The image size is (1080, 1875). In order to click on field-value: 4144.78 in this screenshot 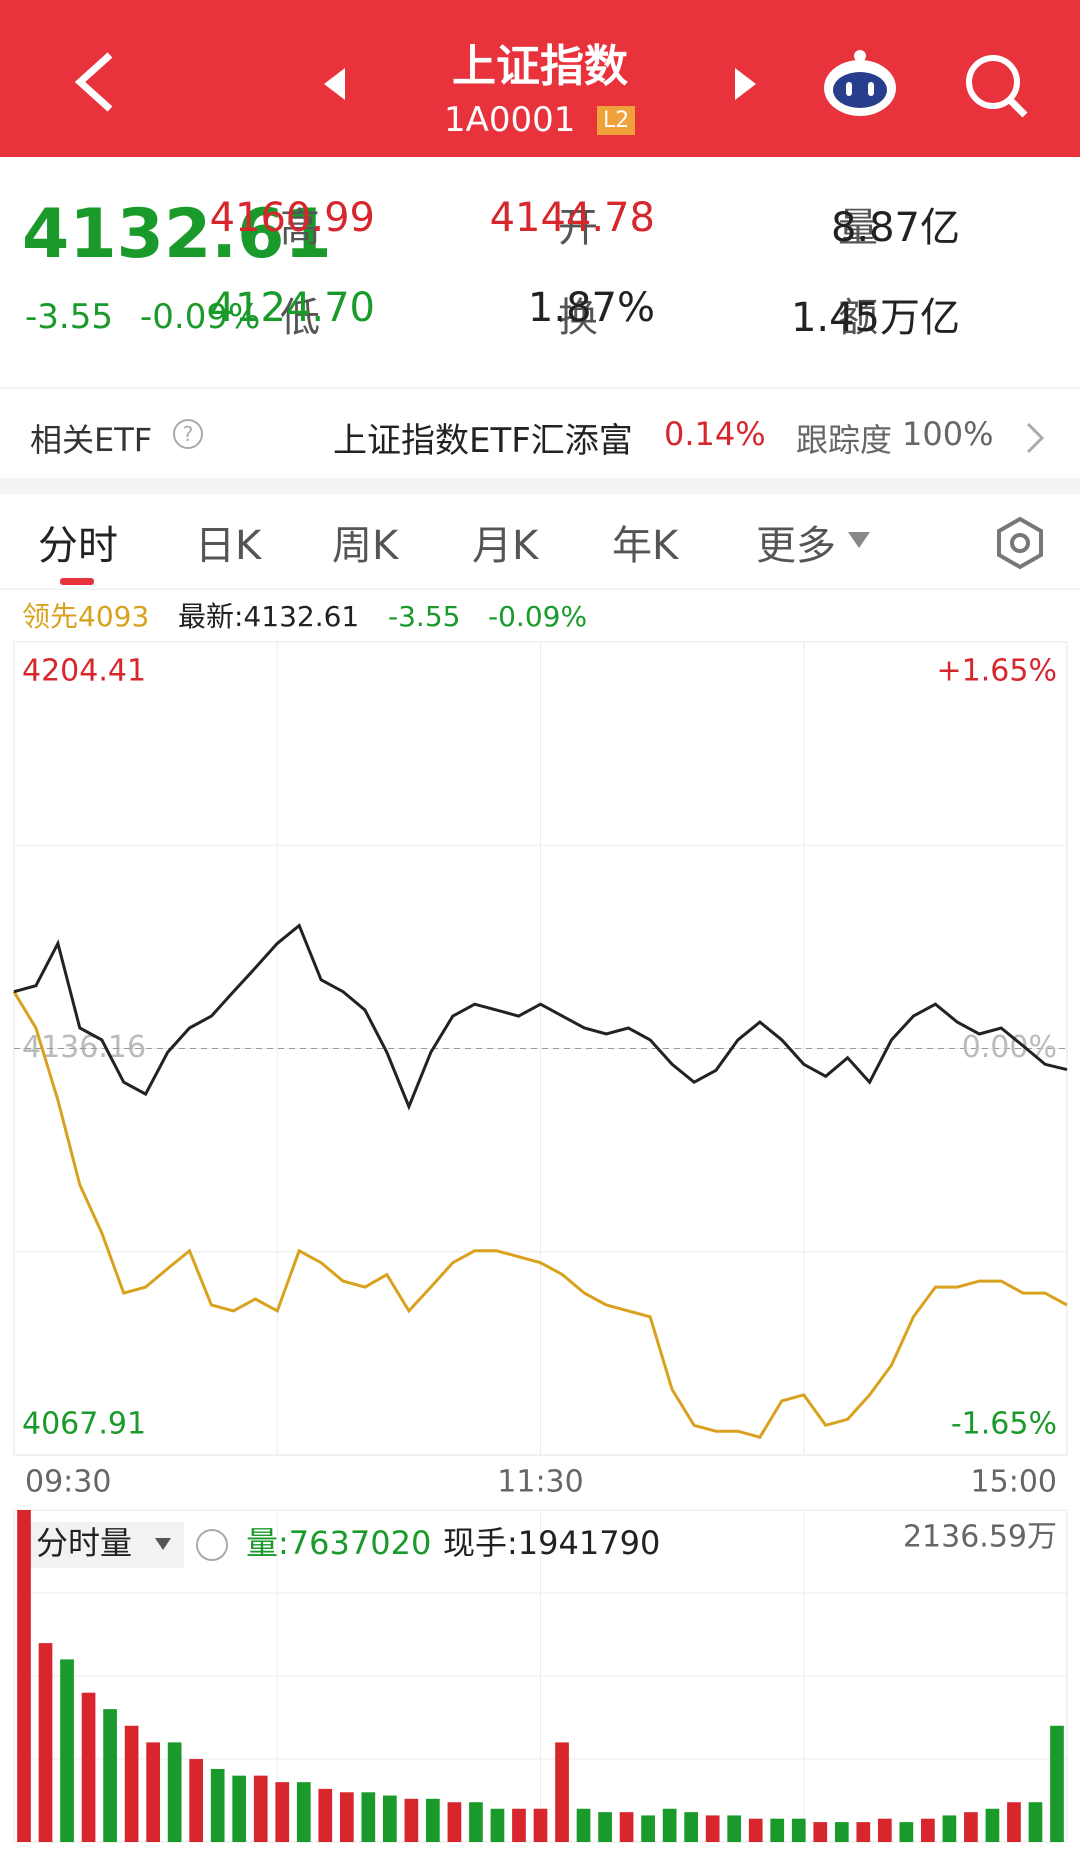, I will do `click(572, 218)`.